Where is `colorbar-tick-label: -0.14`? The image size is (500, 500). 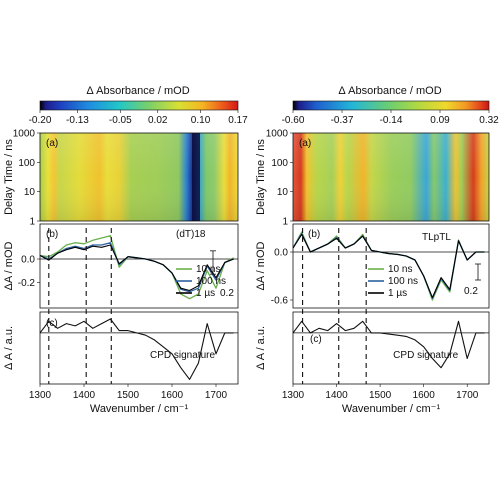
colorbar-tick-label: -0.14 is located at coordinates (391, 120).